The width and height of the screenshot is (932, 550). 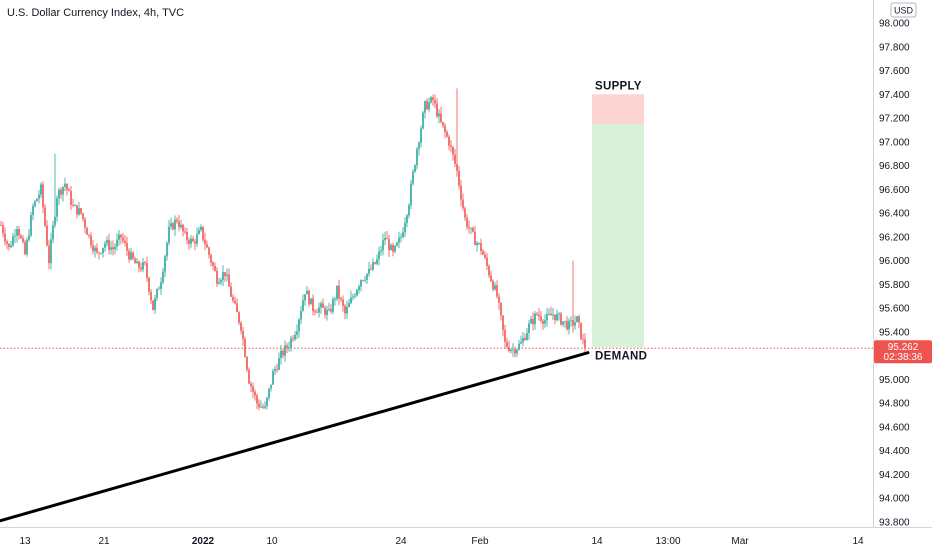 What do you see at coordinates (618, 109) in the screenshot?
I see `supply-zone` at bounding box center [618, 109].